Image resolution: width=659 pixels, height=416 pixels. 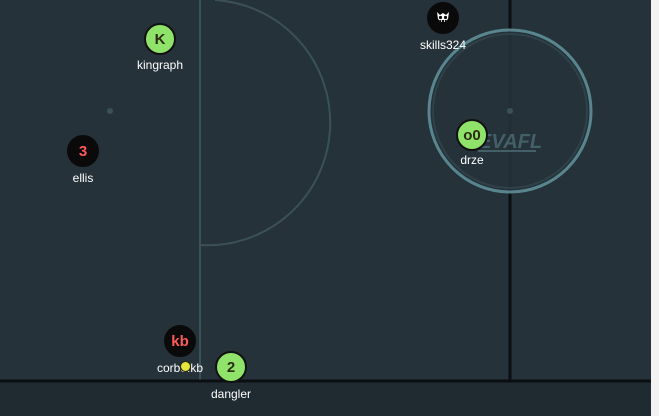 I want to click on player-token-skills324, so click(x=443, y=18).